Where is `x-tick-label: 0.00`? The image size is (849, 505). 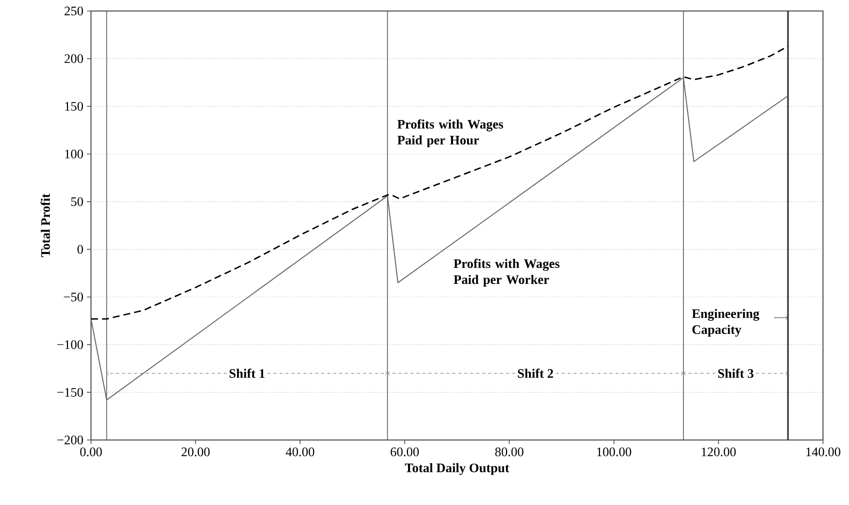
x-tick-label: 0.00 is located at coordinates (91, 452).